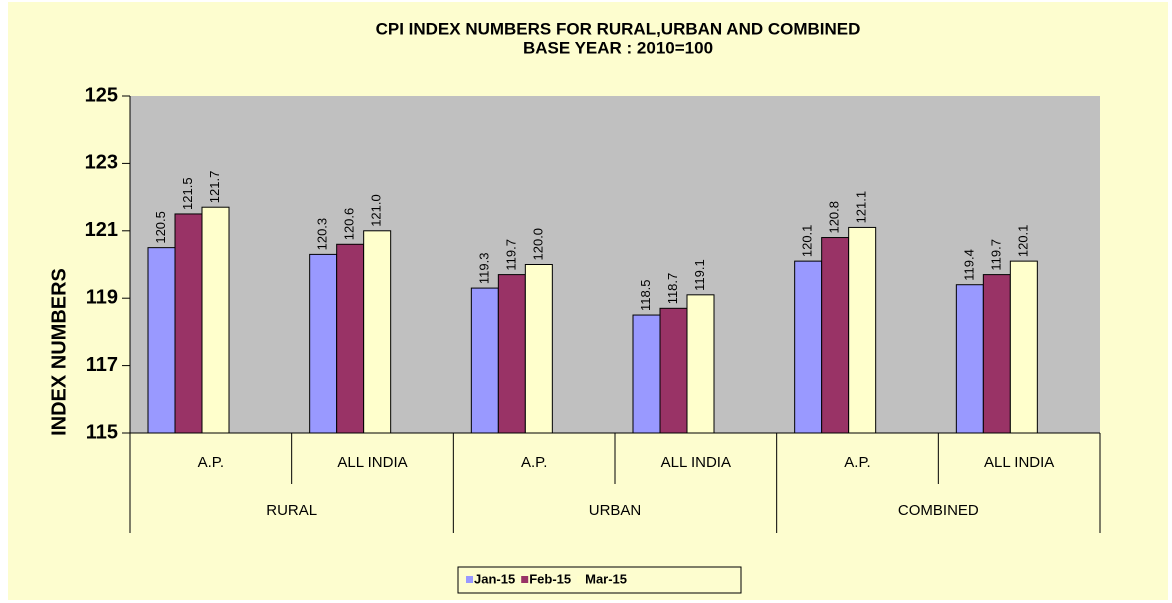  Describe the element at coordinates (102, 365) in the screenshot. I see `y-tick-label: 117` at that location.